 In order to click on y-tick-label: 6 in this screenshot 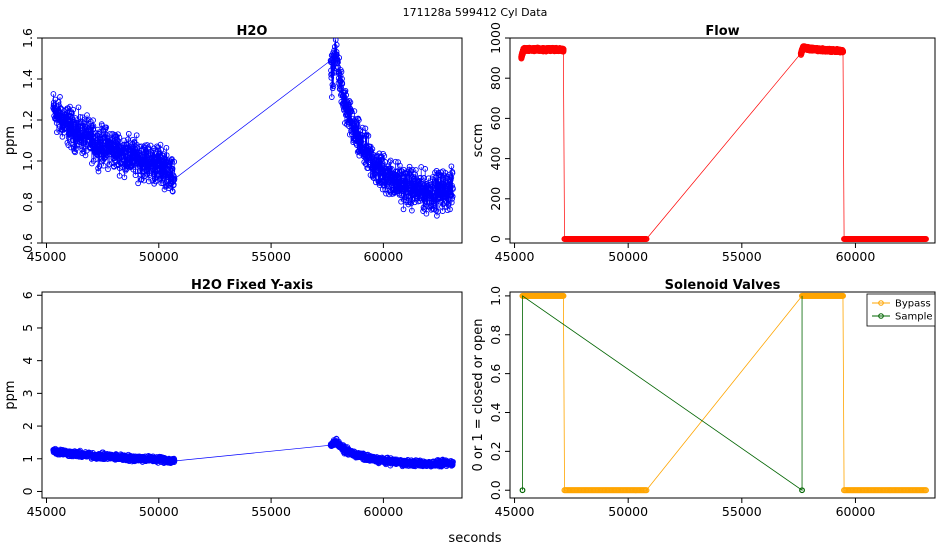, I will do `click(27, 295)`.